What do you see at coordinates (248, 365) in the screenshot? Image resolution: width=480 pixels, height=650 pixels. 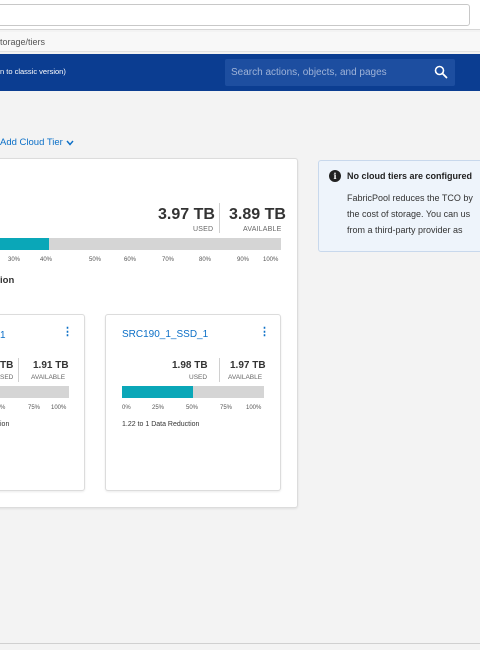 I see `tier-available-value: 1.97 TB` at bounding box center [248, 365].